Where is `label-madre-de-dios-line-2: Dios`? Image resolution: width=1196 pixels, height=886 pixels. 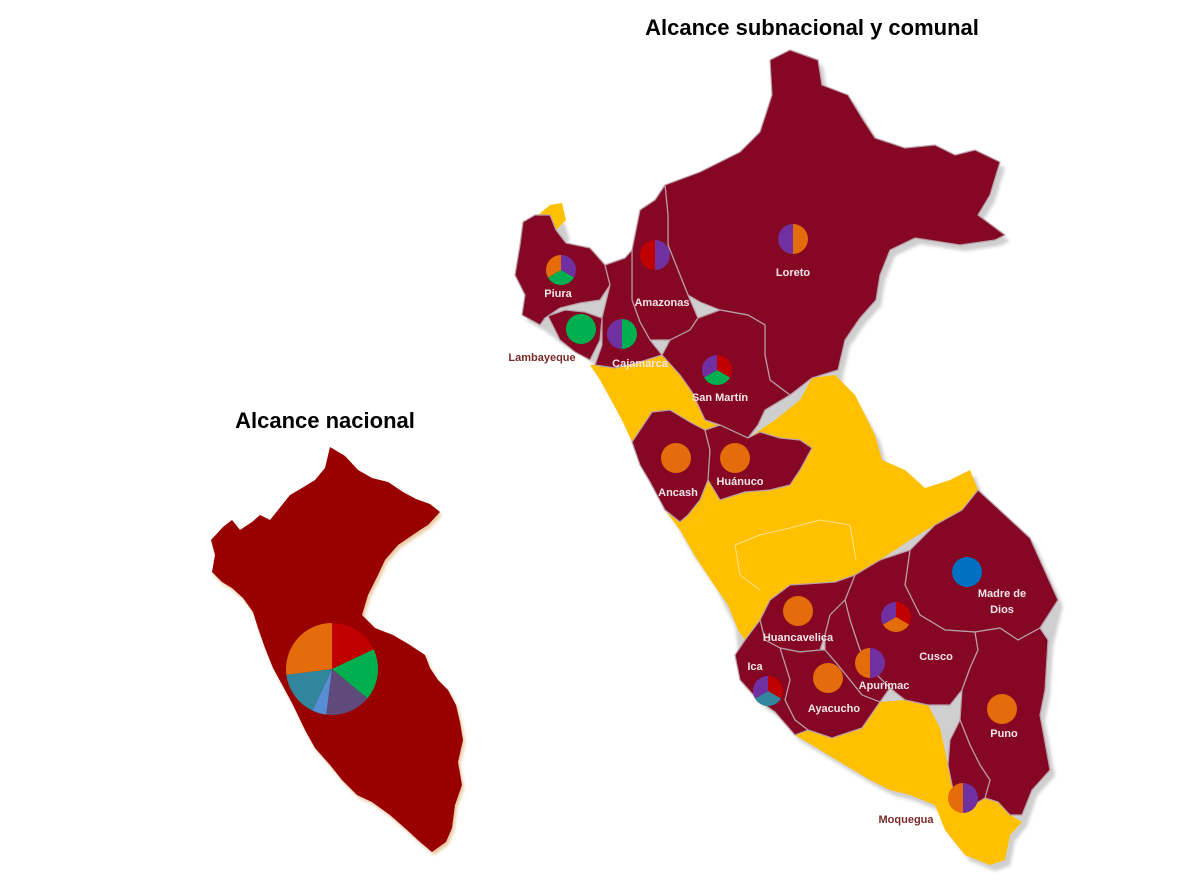 label-madre-de-dios-line-2: Dios is located at coordinates (1002, 610).